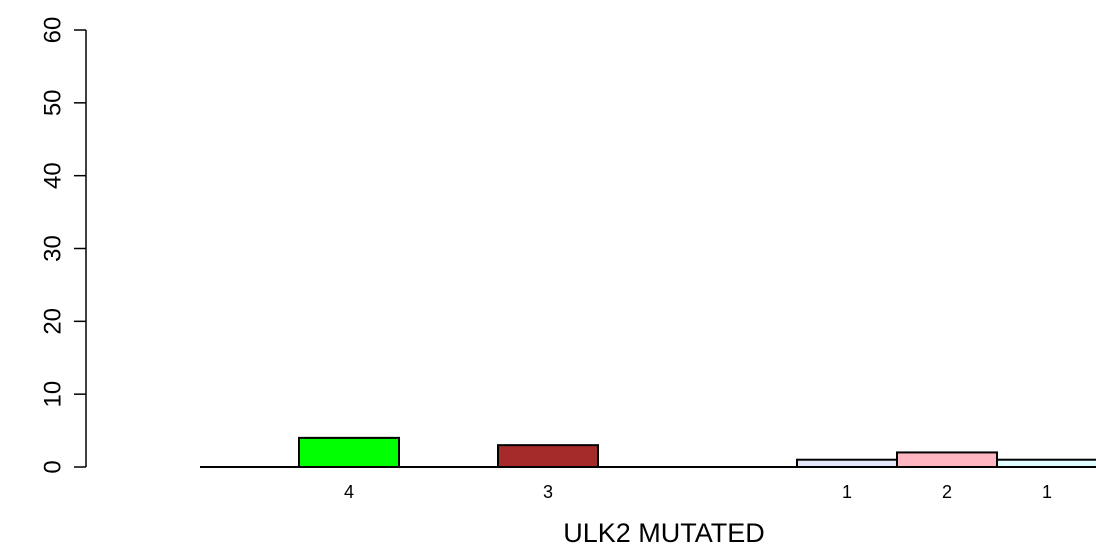 The width and height of the screenshot is (1096, 552). I want to click on y-axis: 0 10 20 30 40 50 60, so click(63, 245).